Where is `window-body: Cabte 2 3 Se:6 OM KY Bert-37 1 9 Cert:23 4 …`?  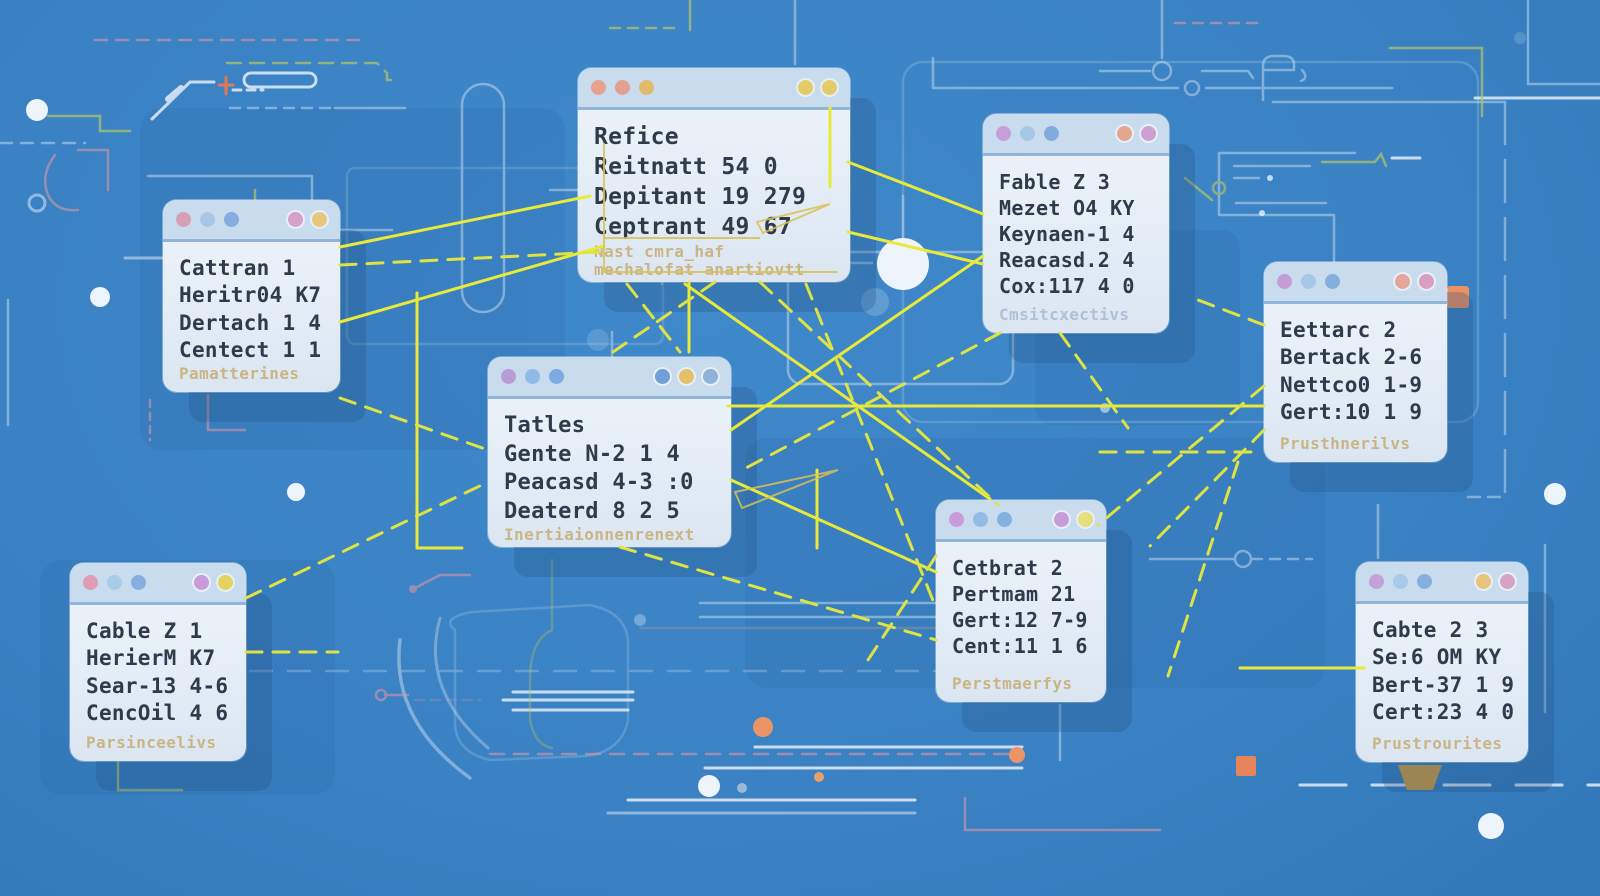 window-body: Cabte 2 3 Se:6 OM KY Bert-37 1 9 Cert:23 4 … is located at coordinates (1442, 683).